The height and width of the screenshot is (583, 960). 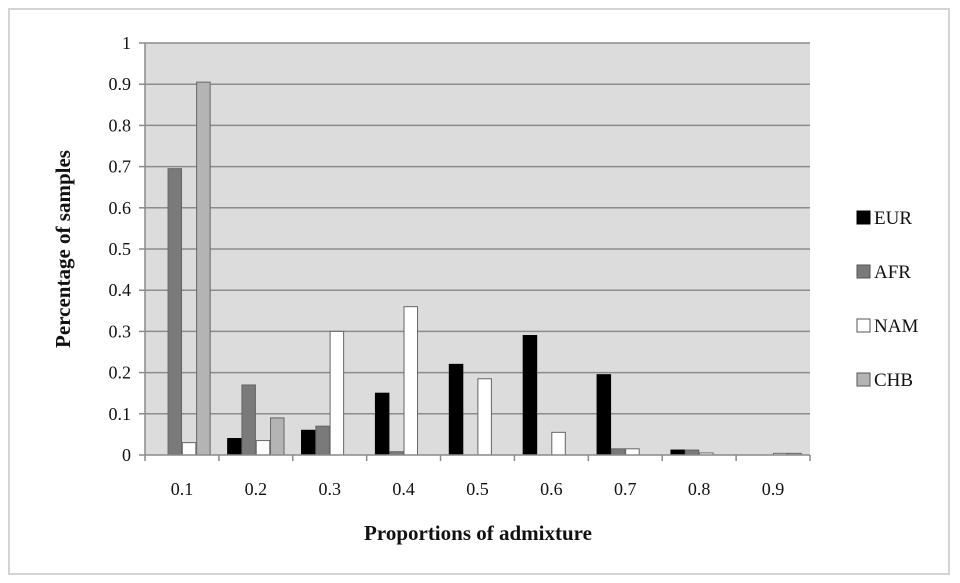 I want to click on legend: EUR AFR NAM CHB, so click(x=887, y=299).